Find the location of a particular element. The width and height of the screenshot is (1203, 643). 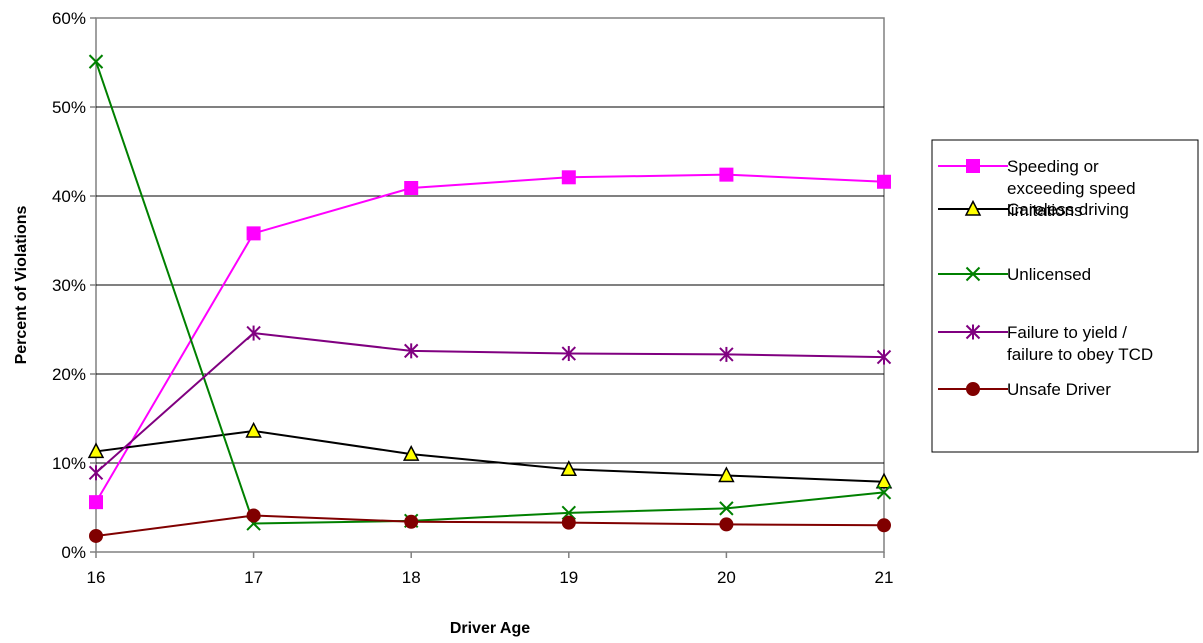

legend-item-1: Careless driving is located at coordinates (1033, 209).